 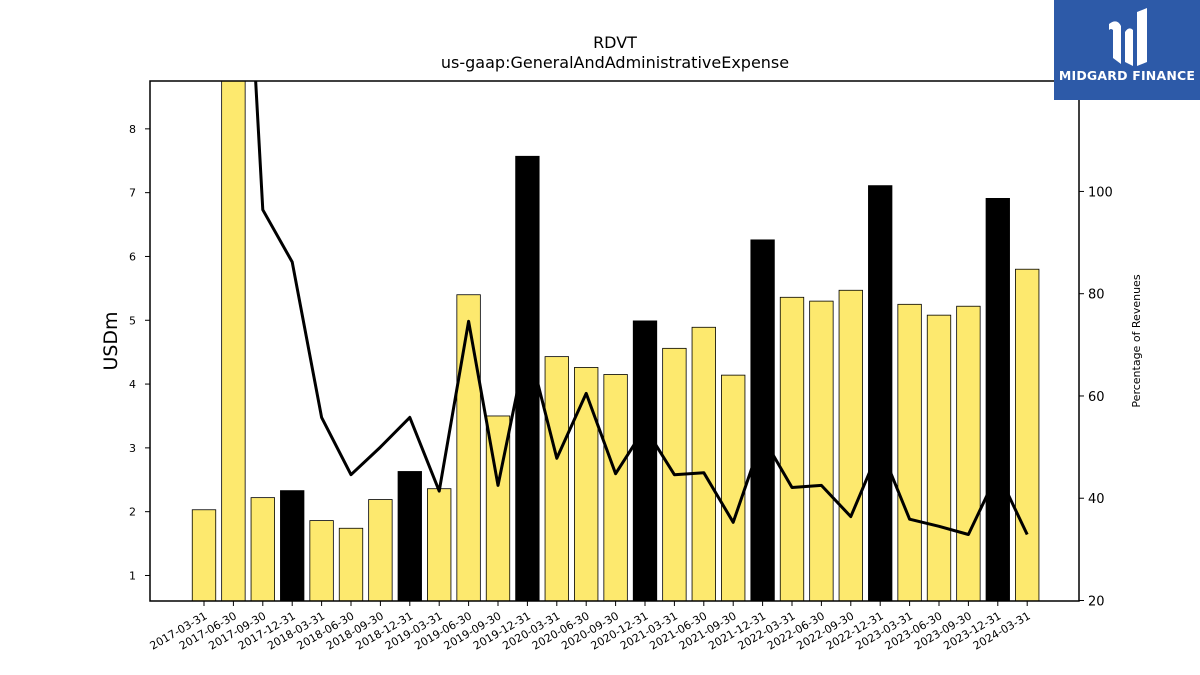 I want to click on y2-axis-label: Percentage of Revenues, so click(x=1136, y=340).